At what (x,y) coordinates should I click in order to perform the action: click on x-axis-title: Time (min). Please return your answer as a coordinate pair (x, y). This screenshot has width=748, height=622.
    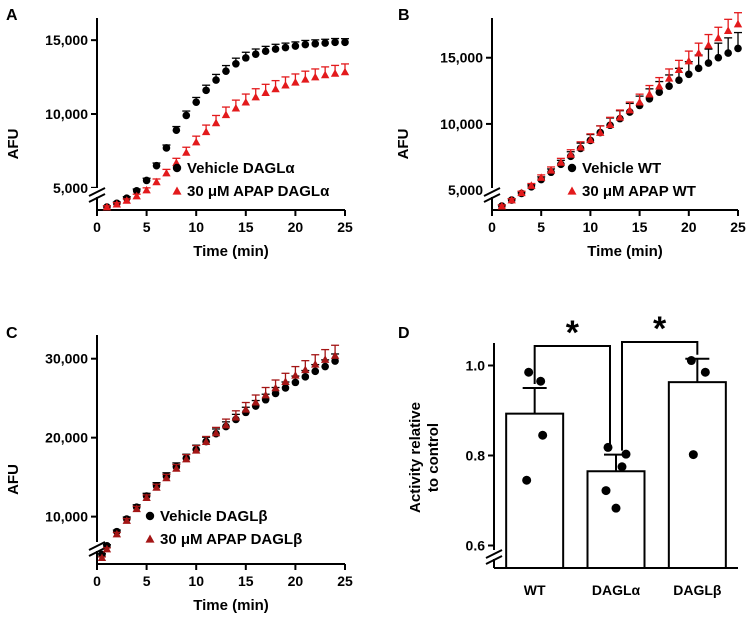
    Looking at the image, I should click on (231, 251).